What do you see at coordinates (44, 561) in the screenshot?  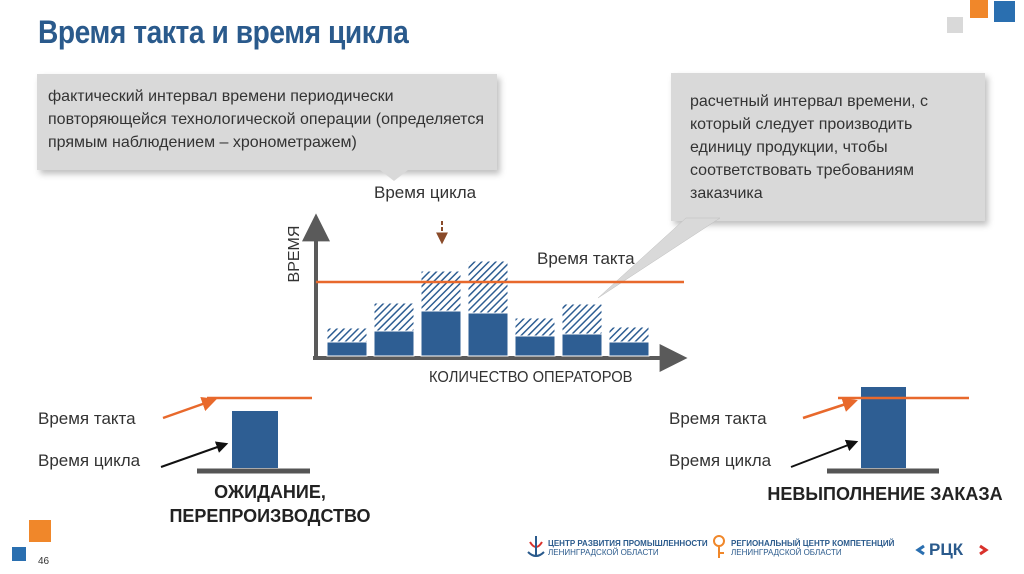 I see `page-number: 46` at bounding box center [44, 561].